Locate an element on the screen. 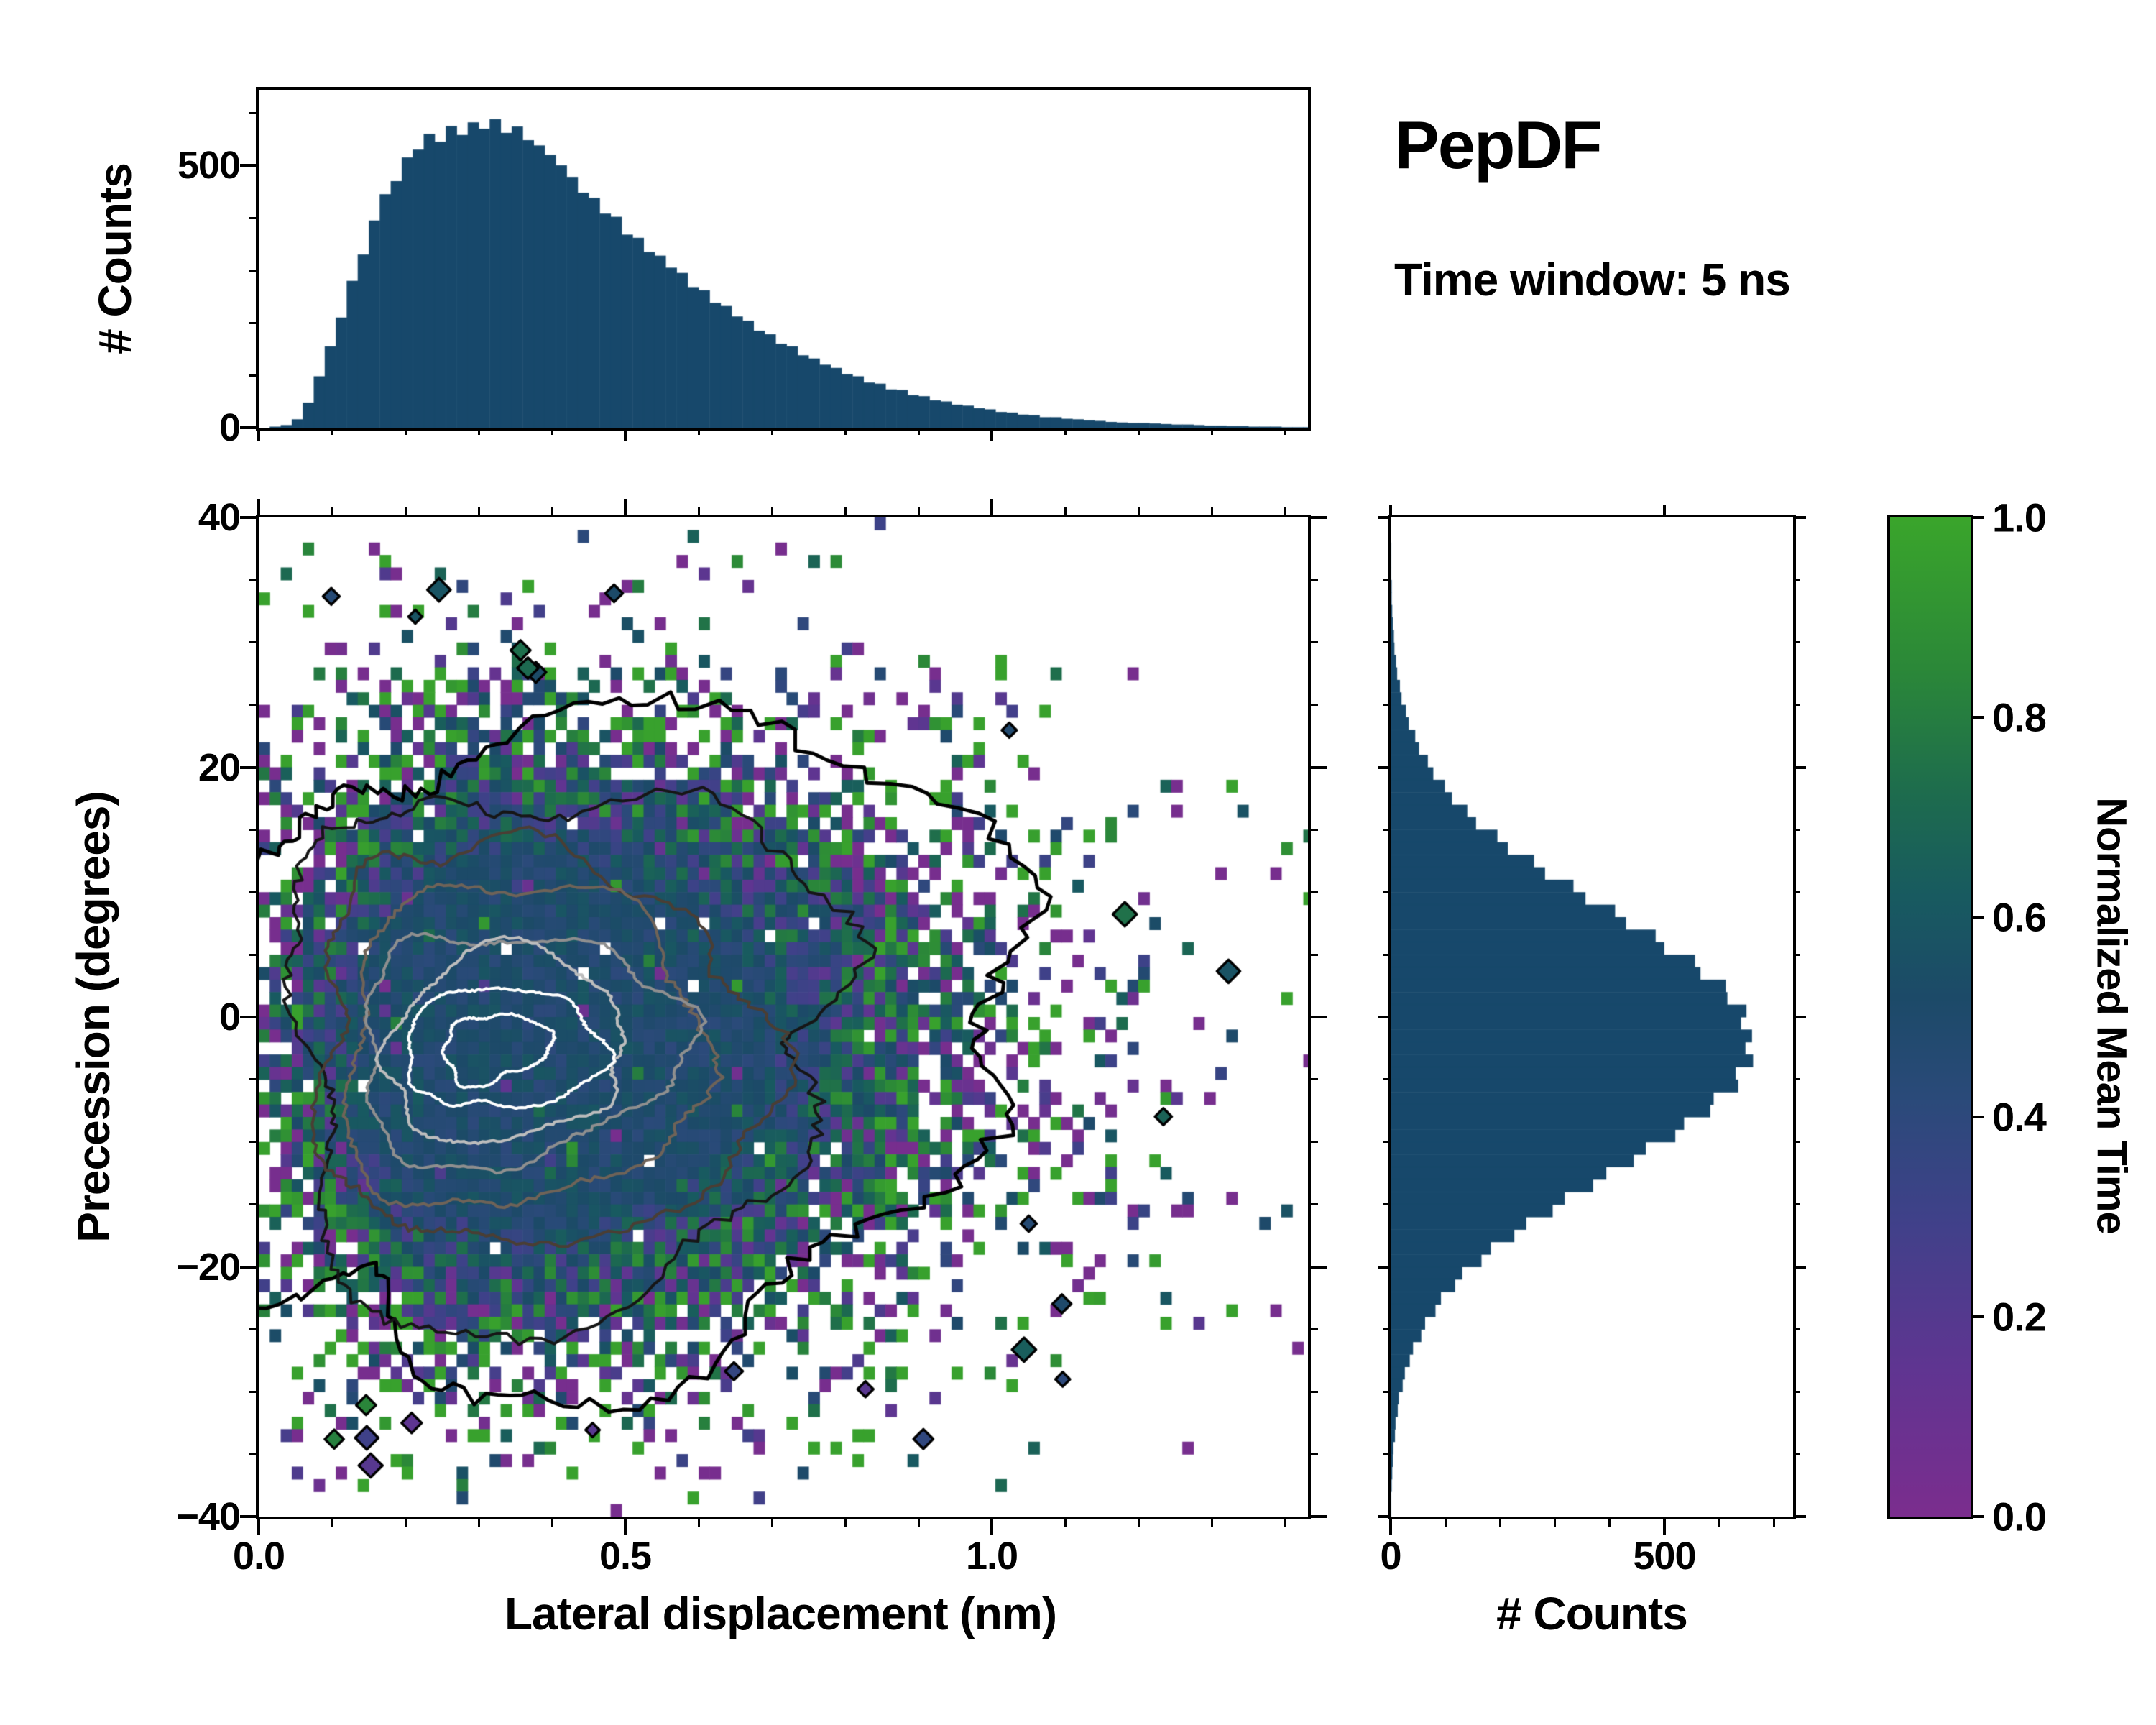  tick-label: 500 is located at coordinates (1665, 1556).